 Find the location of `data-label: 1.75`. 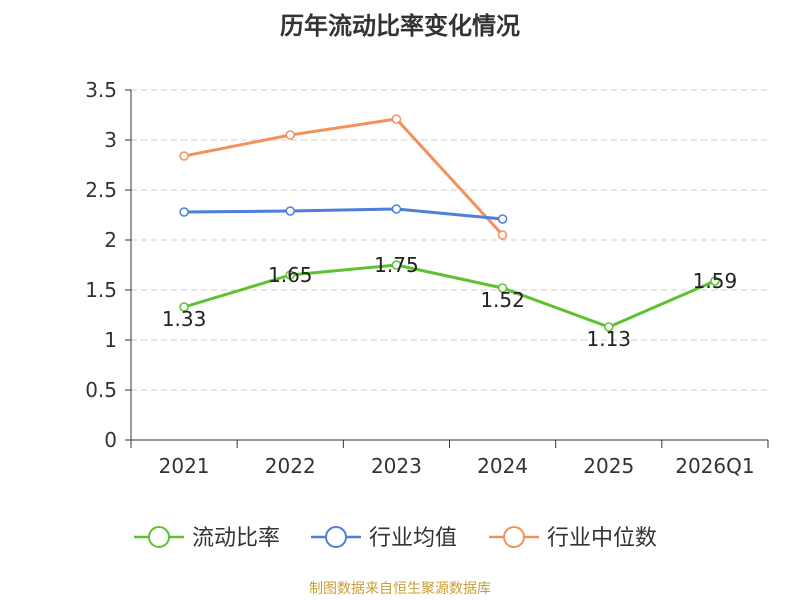

data-label: 1.75 is located at coordinates (396, 265).